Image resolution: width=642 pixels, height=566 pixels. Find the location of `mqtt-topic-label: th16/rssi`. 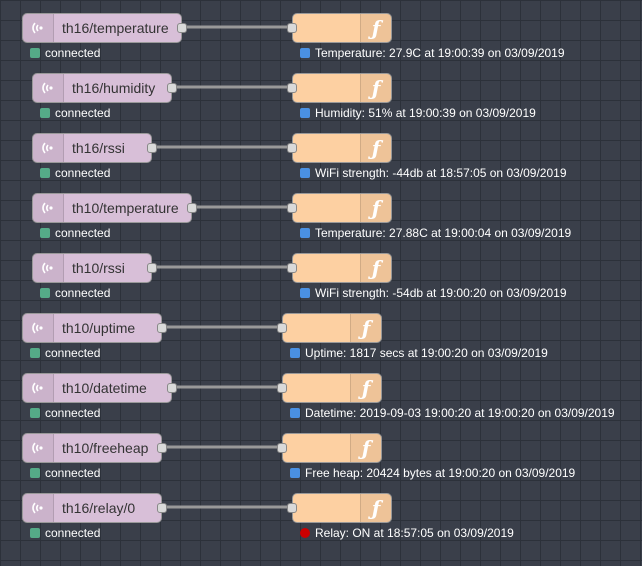

mqtt-topic-label: th16/rssi is located at coordinates (98, 148).